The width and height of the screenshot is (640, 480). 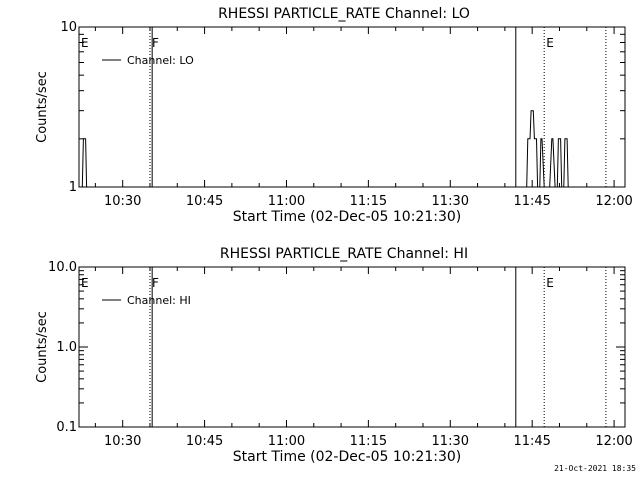 What do you see at coordinates (66, 427) in the screenshot?
I see `y-tick-label: 0.1` at bounding box center [66, 427].